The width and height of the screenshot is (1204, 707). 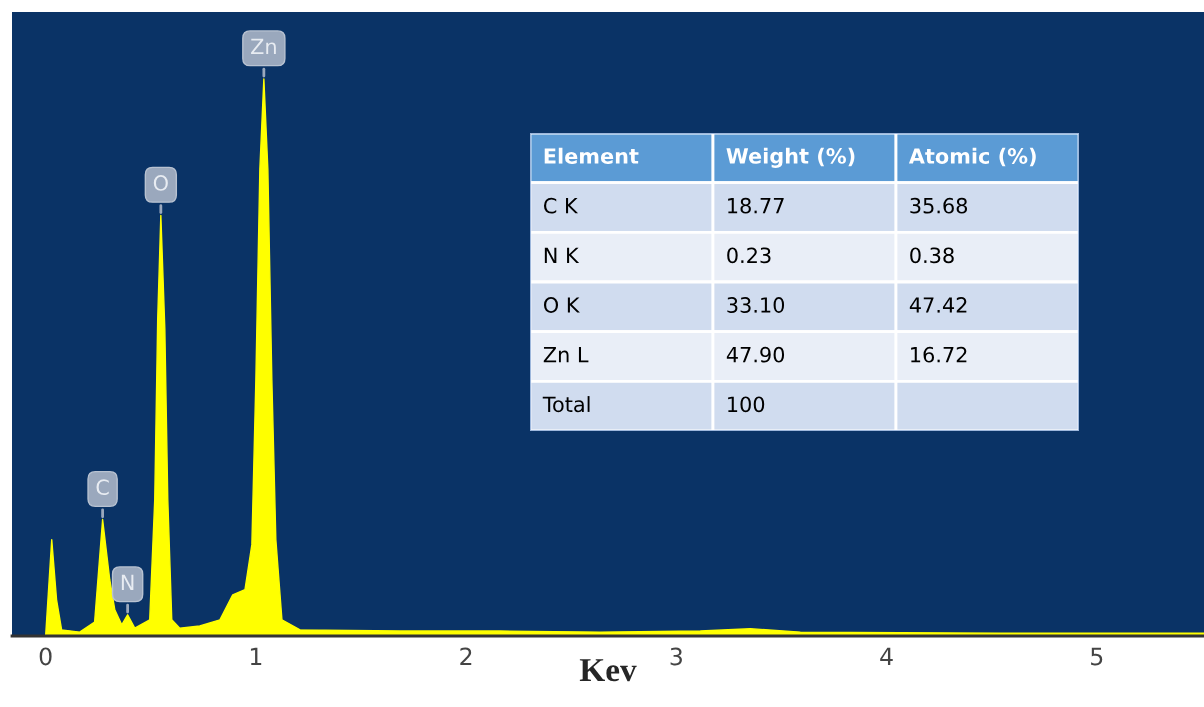 What do you see at coordinates (160, 183) in the screenshot?
I see `annotation: O` at bounding box center [160, 183].